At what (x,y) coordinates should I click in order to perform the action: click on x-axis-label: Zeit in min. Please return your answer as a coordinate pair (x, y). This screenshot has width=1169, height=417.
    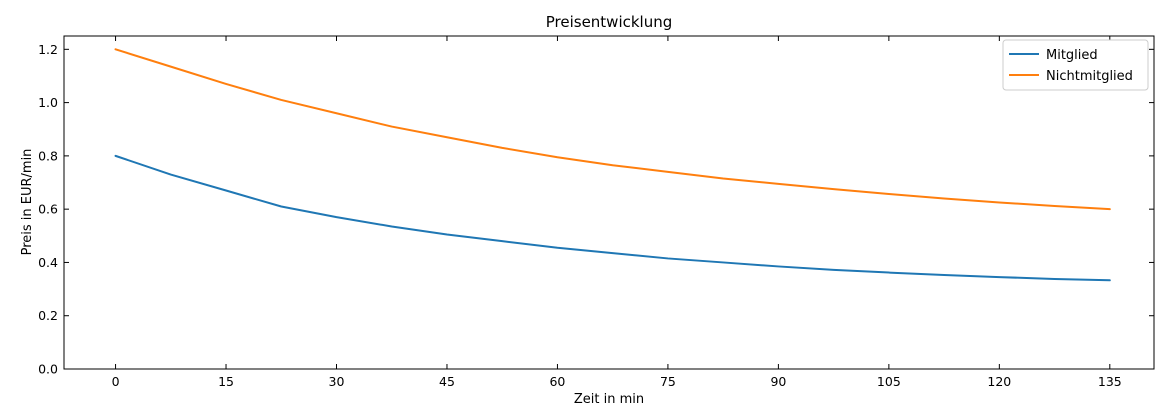
    Looking at the image, I should click on (609, 399).